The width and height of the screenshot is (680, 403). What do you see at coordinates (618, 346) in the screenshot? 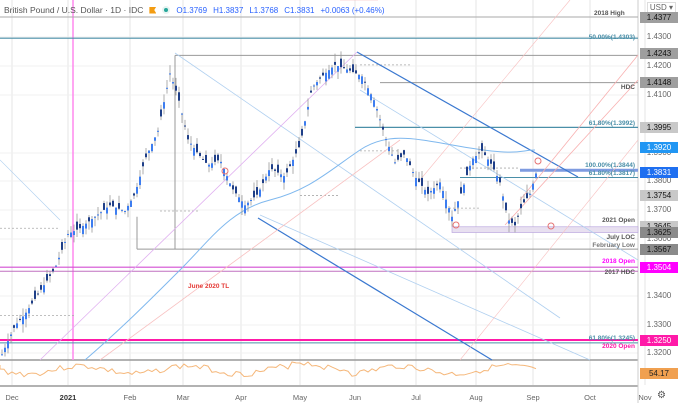
I see `level-annotation: 2020 Open` at bounding box center [618, 346].